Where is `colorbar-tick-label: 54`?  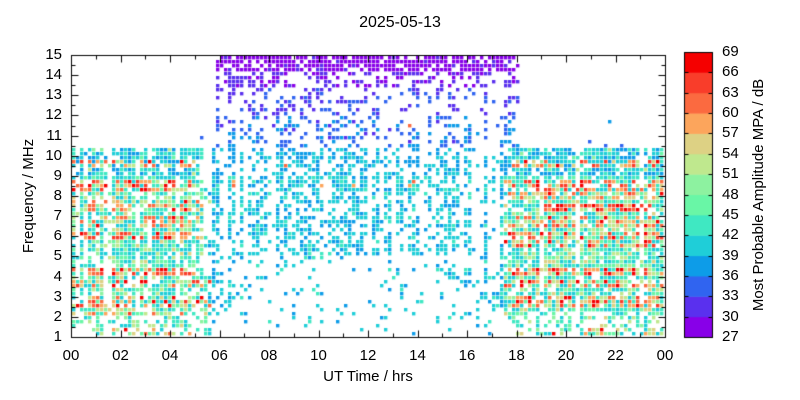 colorbar-tick-label: 54 is located at coordinates (730, 153).